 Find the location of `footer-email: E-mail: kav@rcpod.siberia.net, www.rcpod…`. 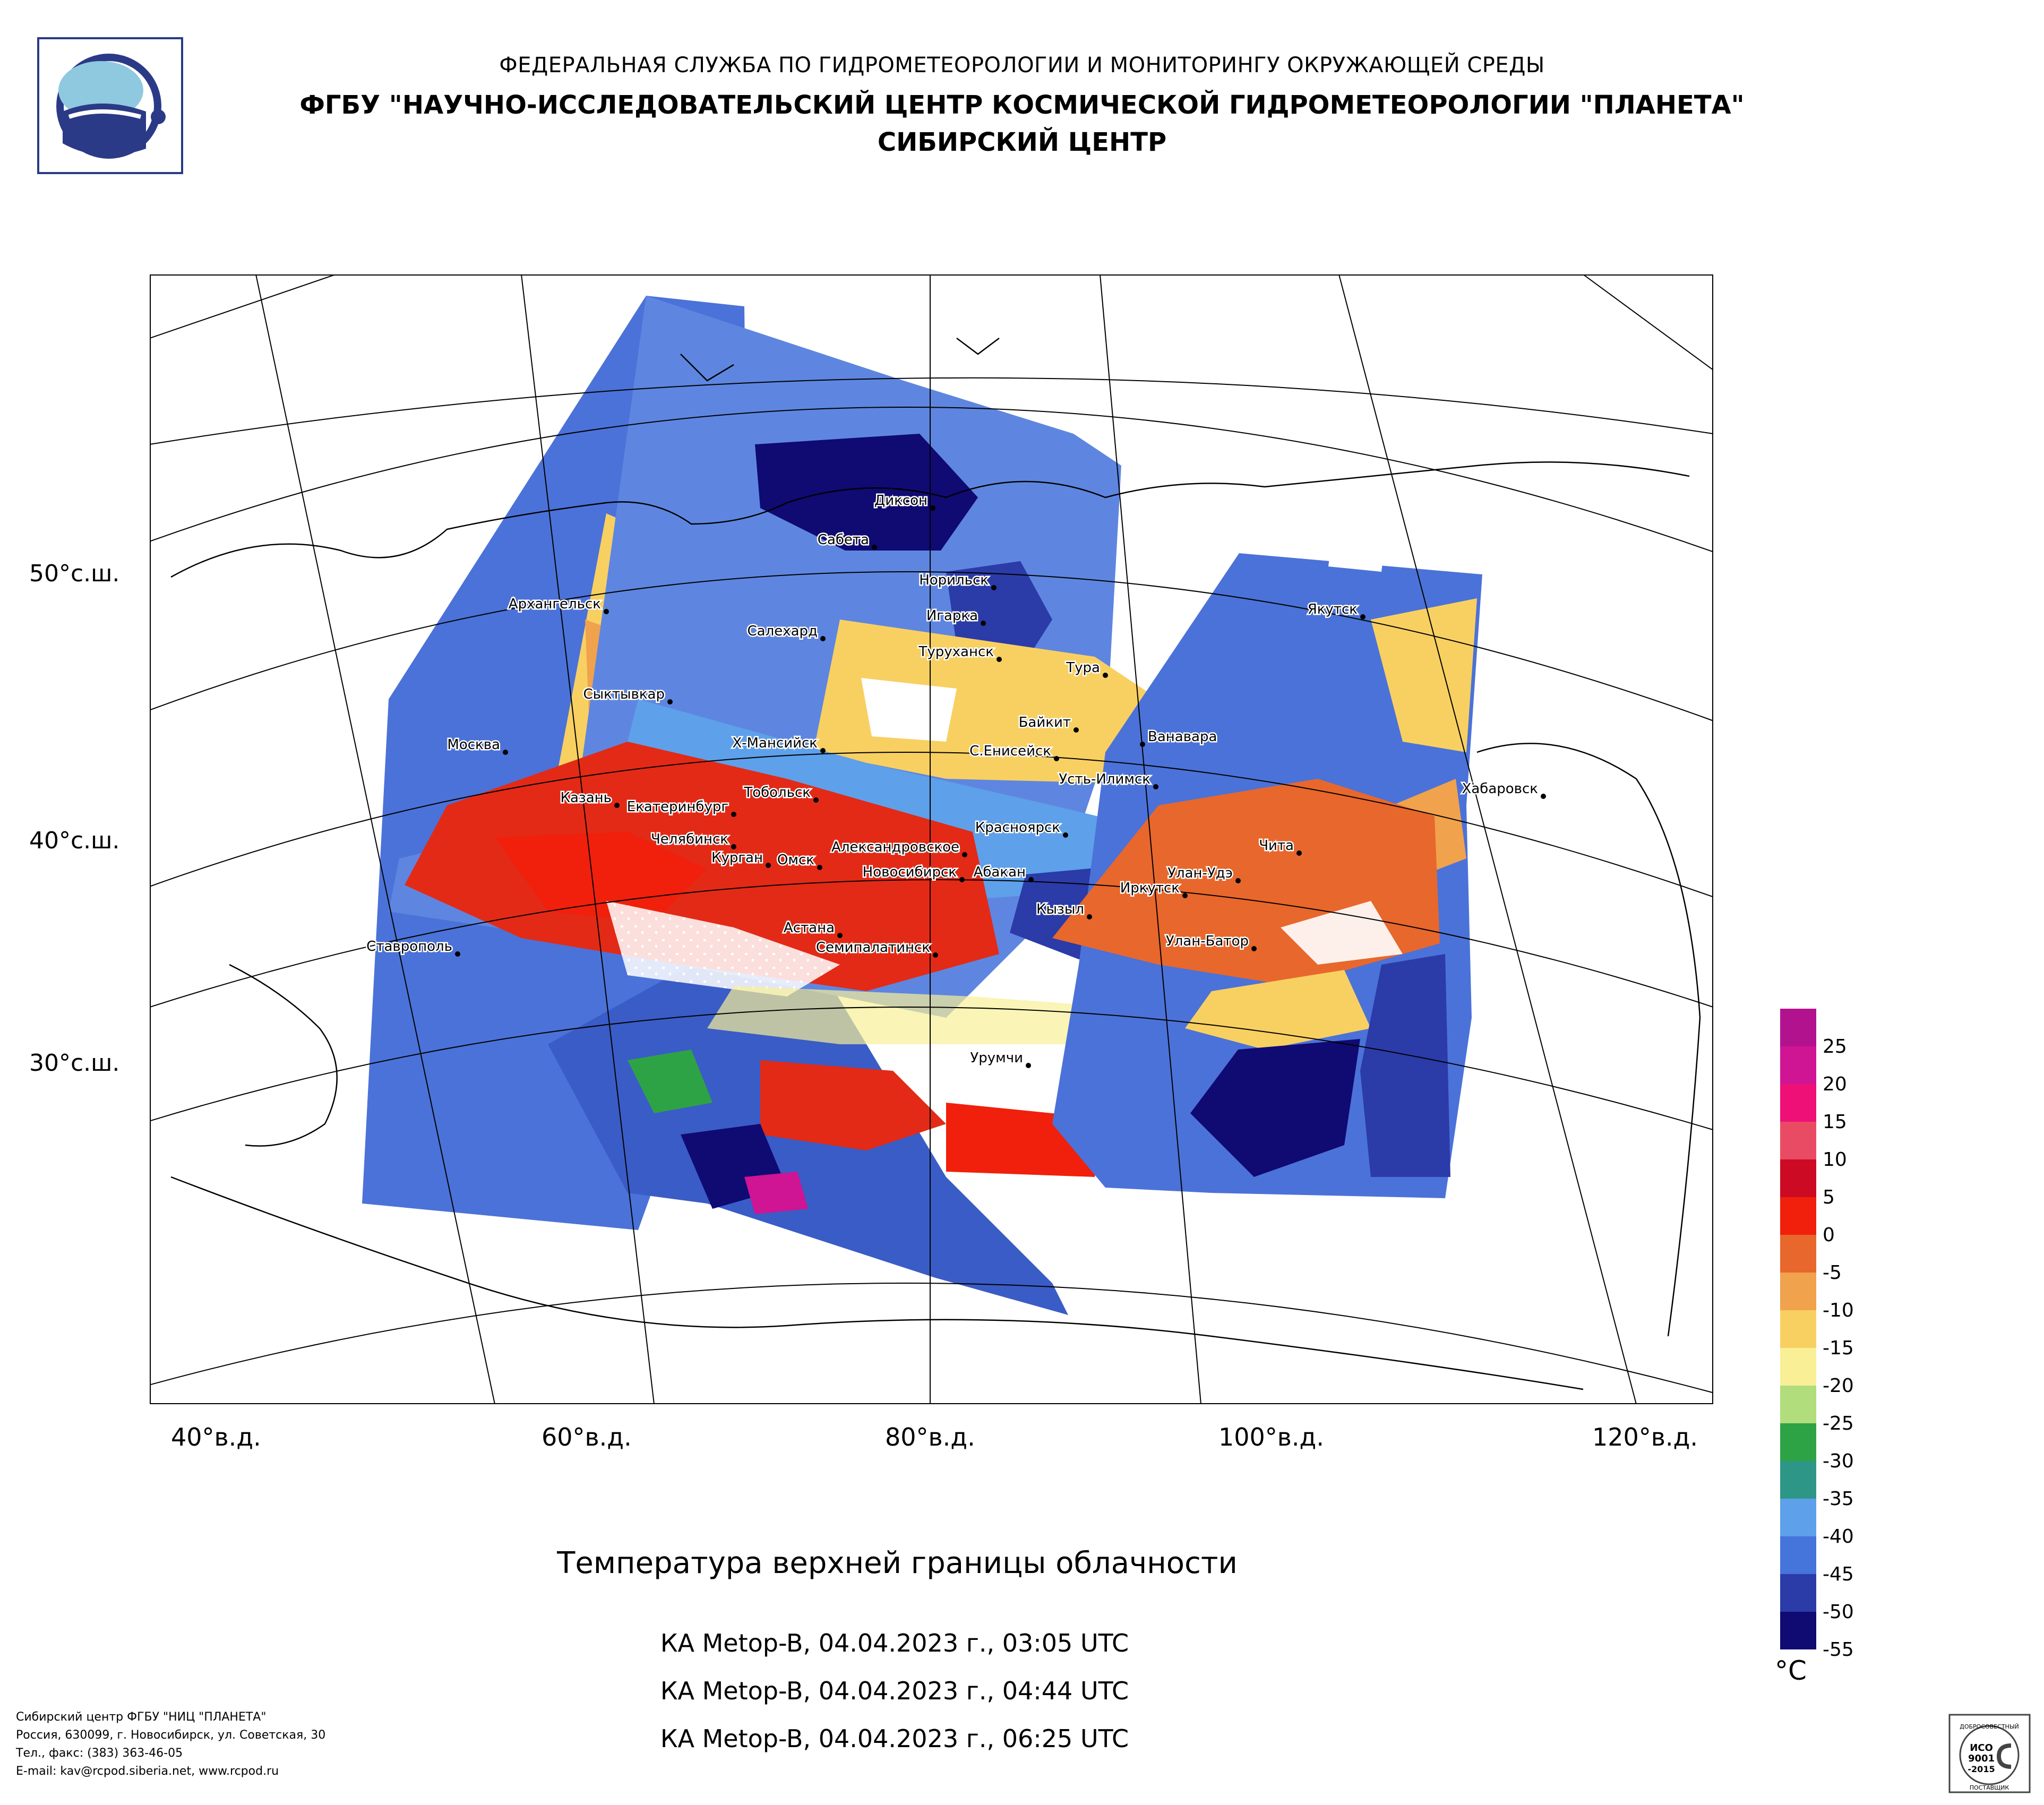

footer-email: E-mail: kav@rcpod.siberia.net, www.rcpod… is located at coordinates (147, 1771).